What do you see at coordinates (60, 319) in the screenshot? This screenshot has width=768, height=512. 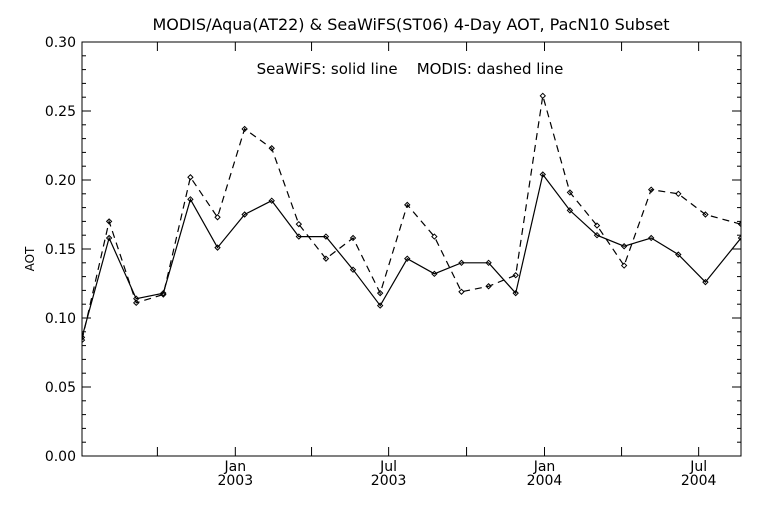 I see `y-tick-label: 0.10` at bounding box center [60, 319].